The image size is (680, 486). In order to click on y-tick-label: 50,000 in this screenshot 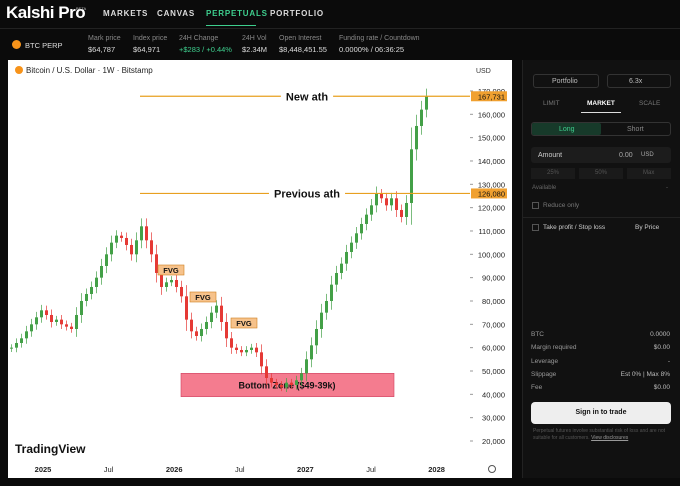, I will do `click(493, 371)`.